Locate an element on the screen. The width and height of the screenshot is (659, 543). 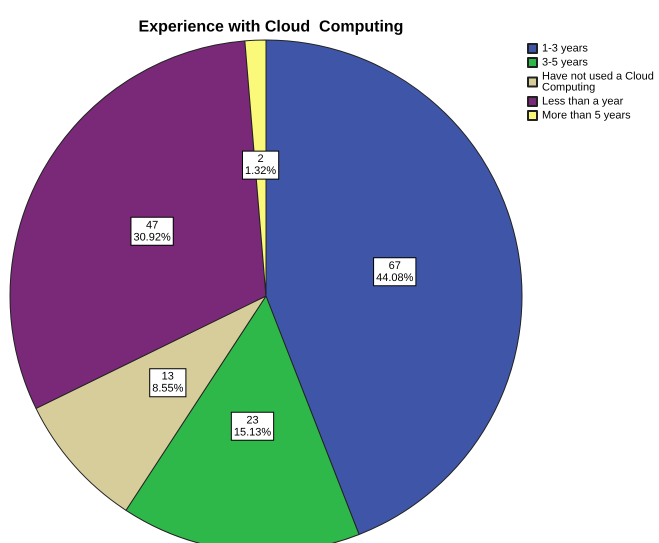
data-label: 13 8.55% is located at coordinates (168, 382).